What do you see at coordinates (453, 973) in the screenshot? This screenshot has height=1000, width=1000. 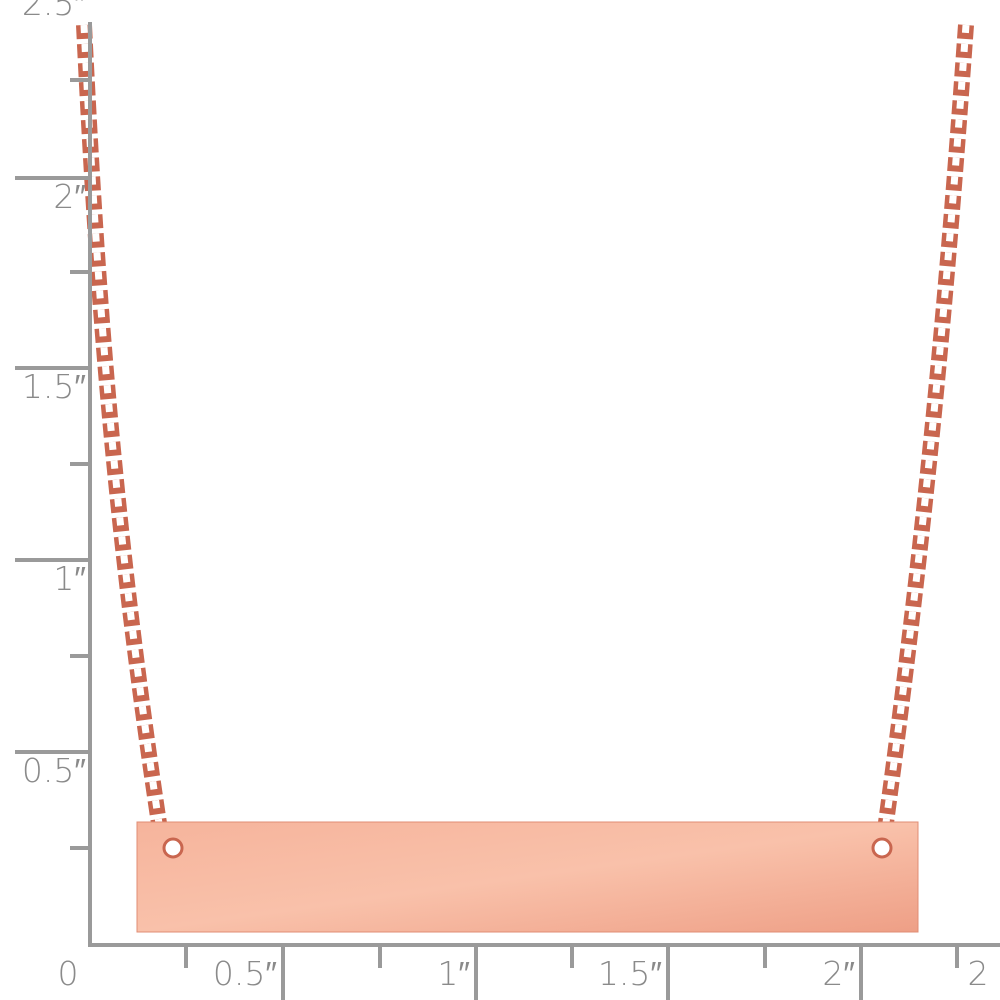 I see `x-ruler-label: 1″` at bounding box center [453, 973].